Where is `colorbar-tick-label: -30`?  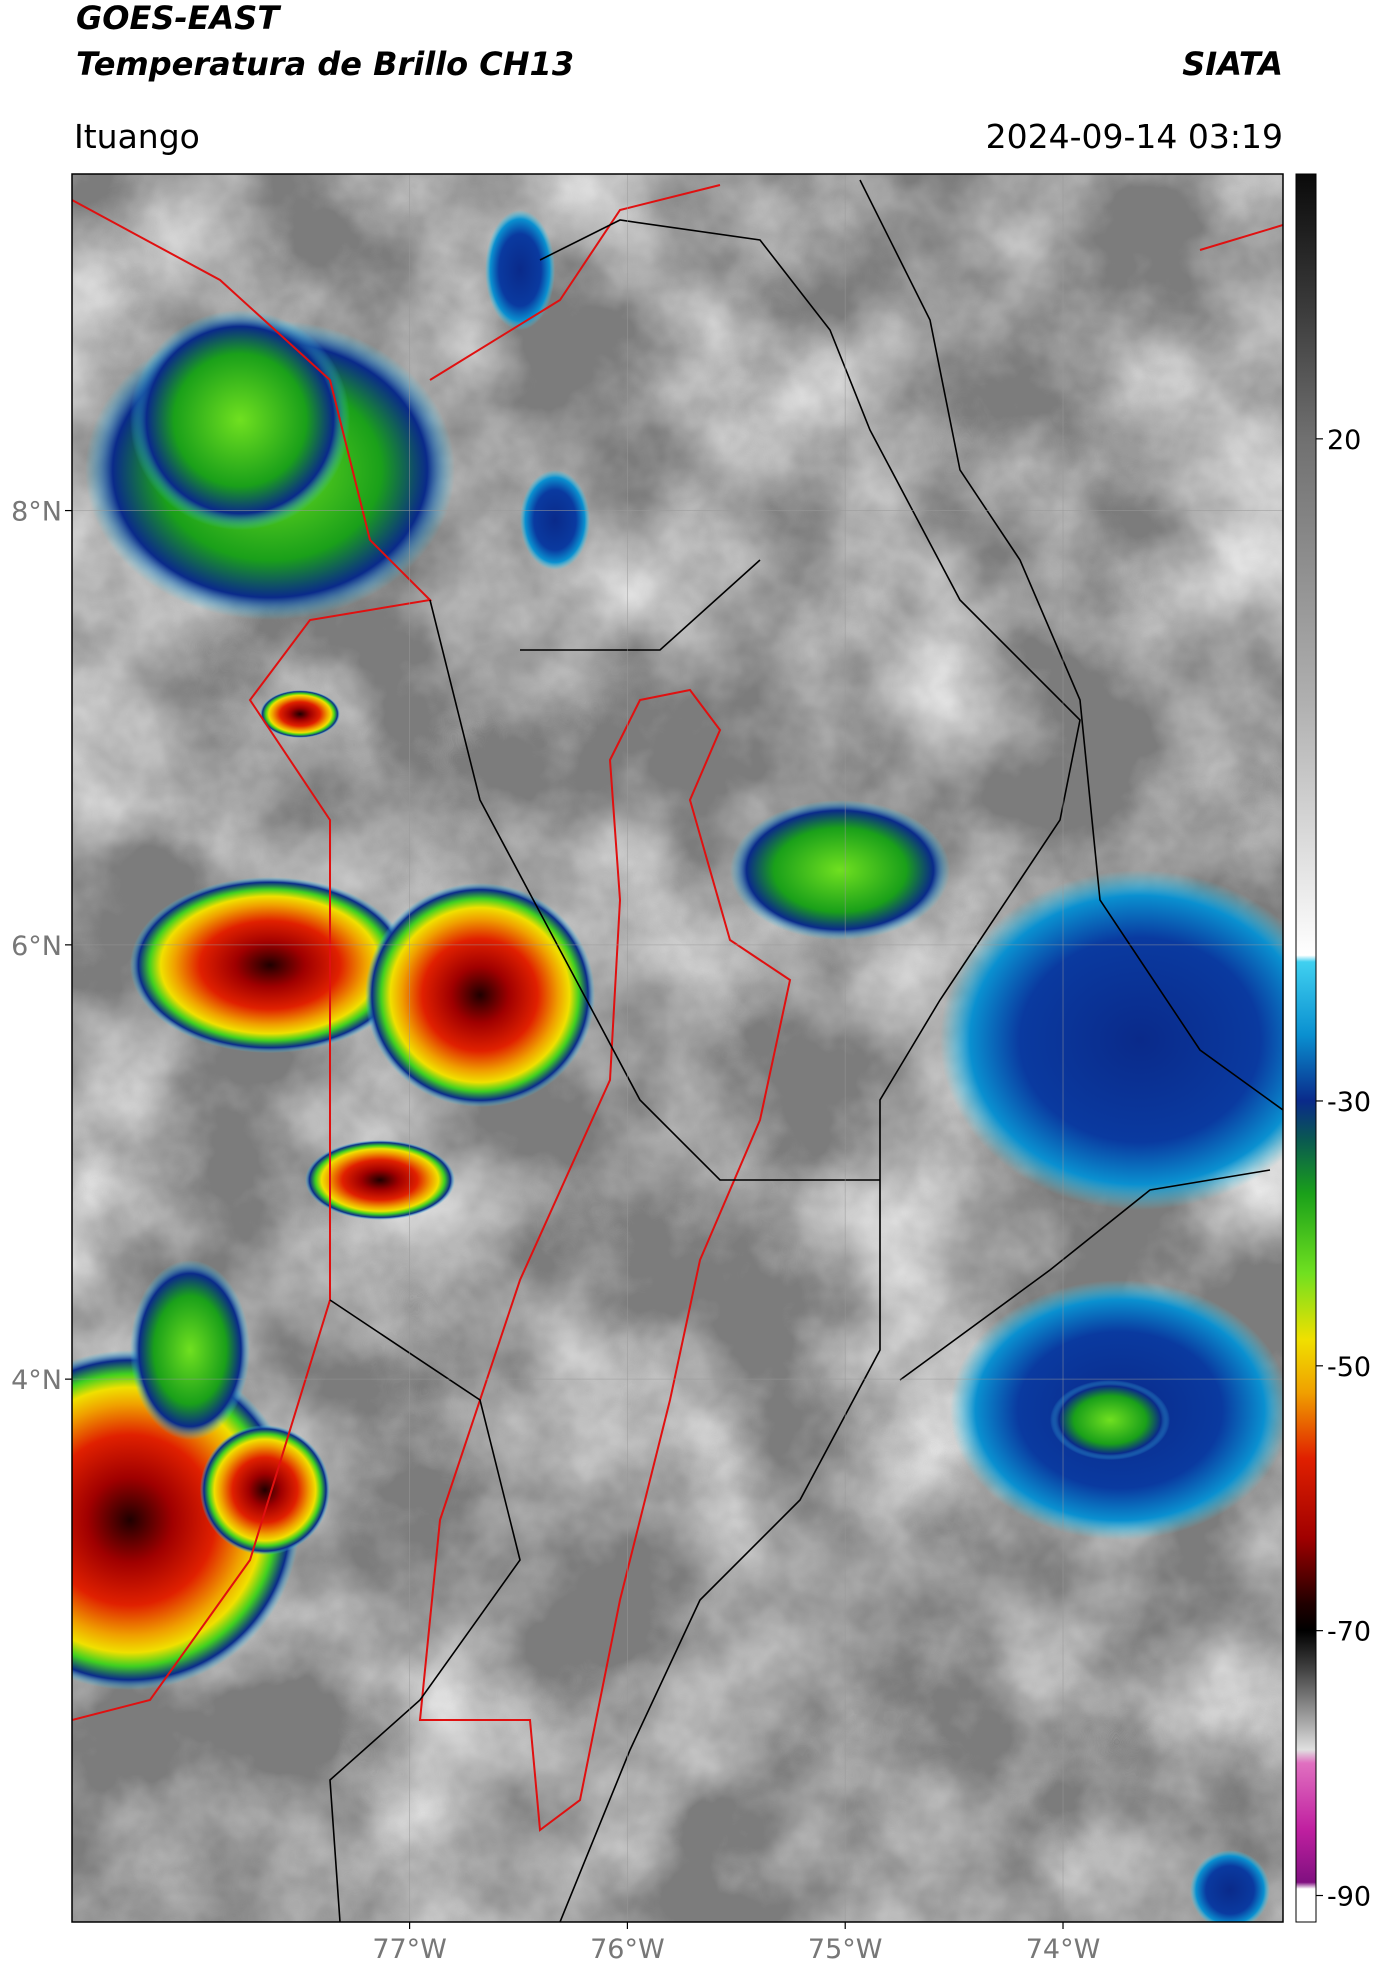
colorbar-tick-label: -30 is located at coordinates (1349, 1102).